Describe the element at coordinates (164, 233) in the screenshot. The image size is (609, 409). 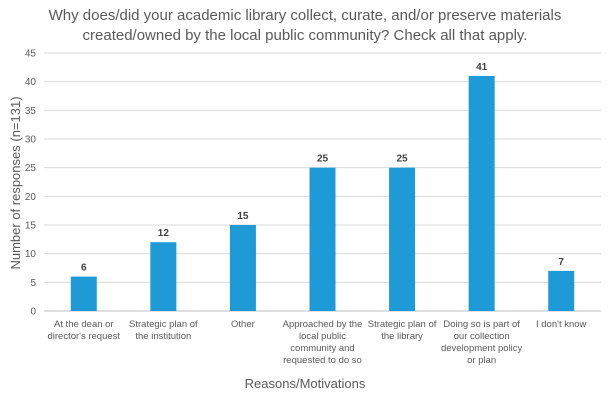
I see `data-label: 12` at that location.